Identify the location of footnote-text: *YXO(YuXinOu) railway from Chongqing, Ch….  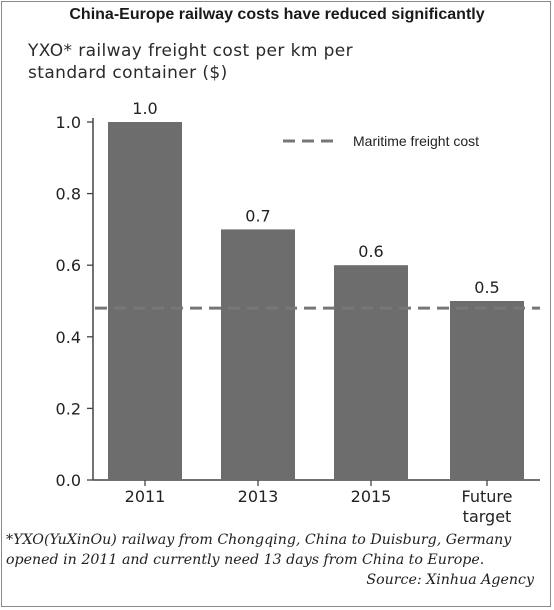
(259, 550).